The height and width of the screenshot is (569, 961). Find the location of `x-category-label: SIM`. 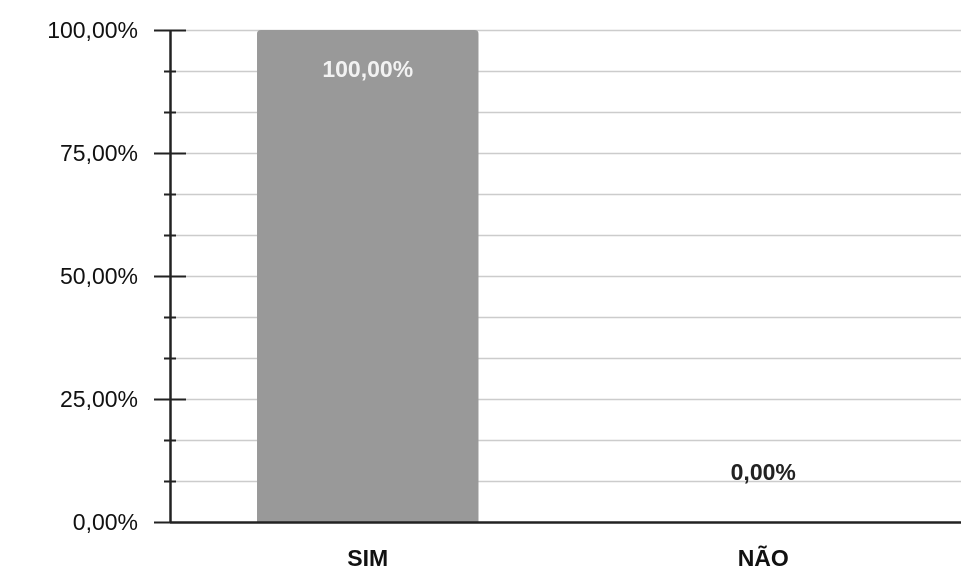

x-category-label: SIM is located at coordinates (367, 557).